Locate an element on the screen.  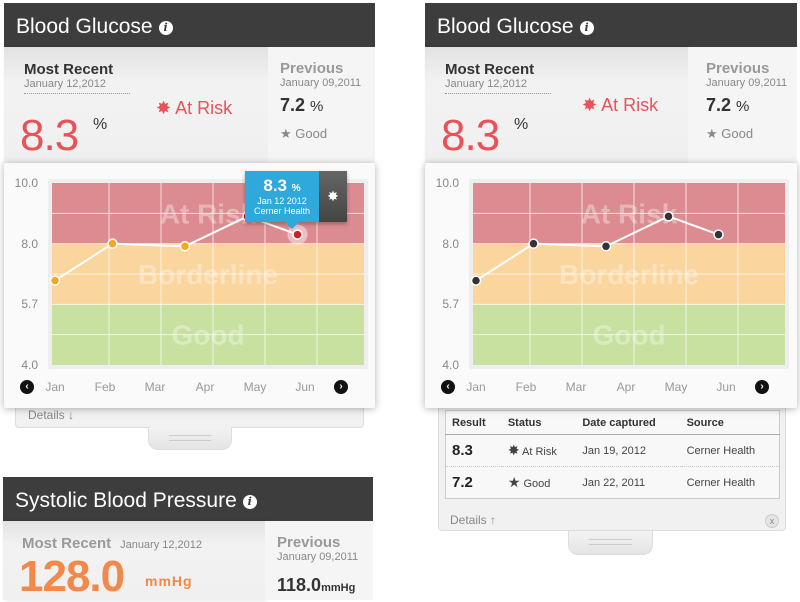
details-toggle: Details ↑ is located at coordinates (473, 520).